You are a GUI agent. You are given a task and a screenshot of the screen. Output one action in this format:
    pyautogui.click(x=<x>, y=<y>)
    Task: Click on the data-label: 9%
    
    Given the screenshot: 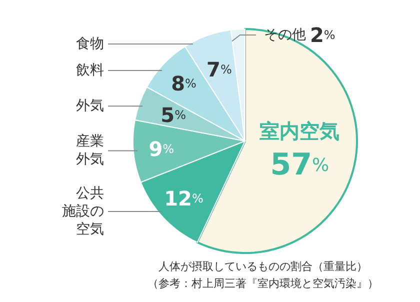 What is the action you would take?
    pyautogui.click(x=161, y=148)
    